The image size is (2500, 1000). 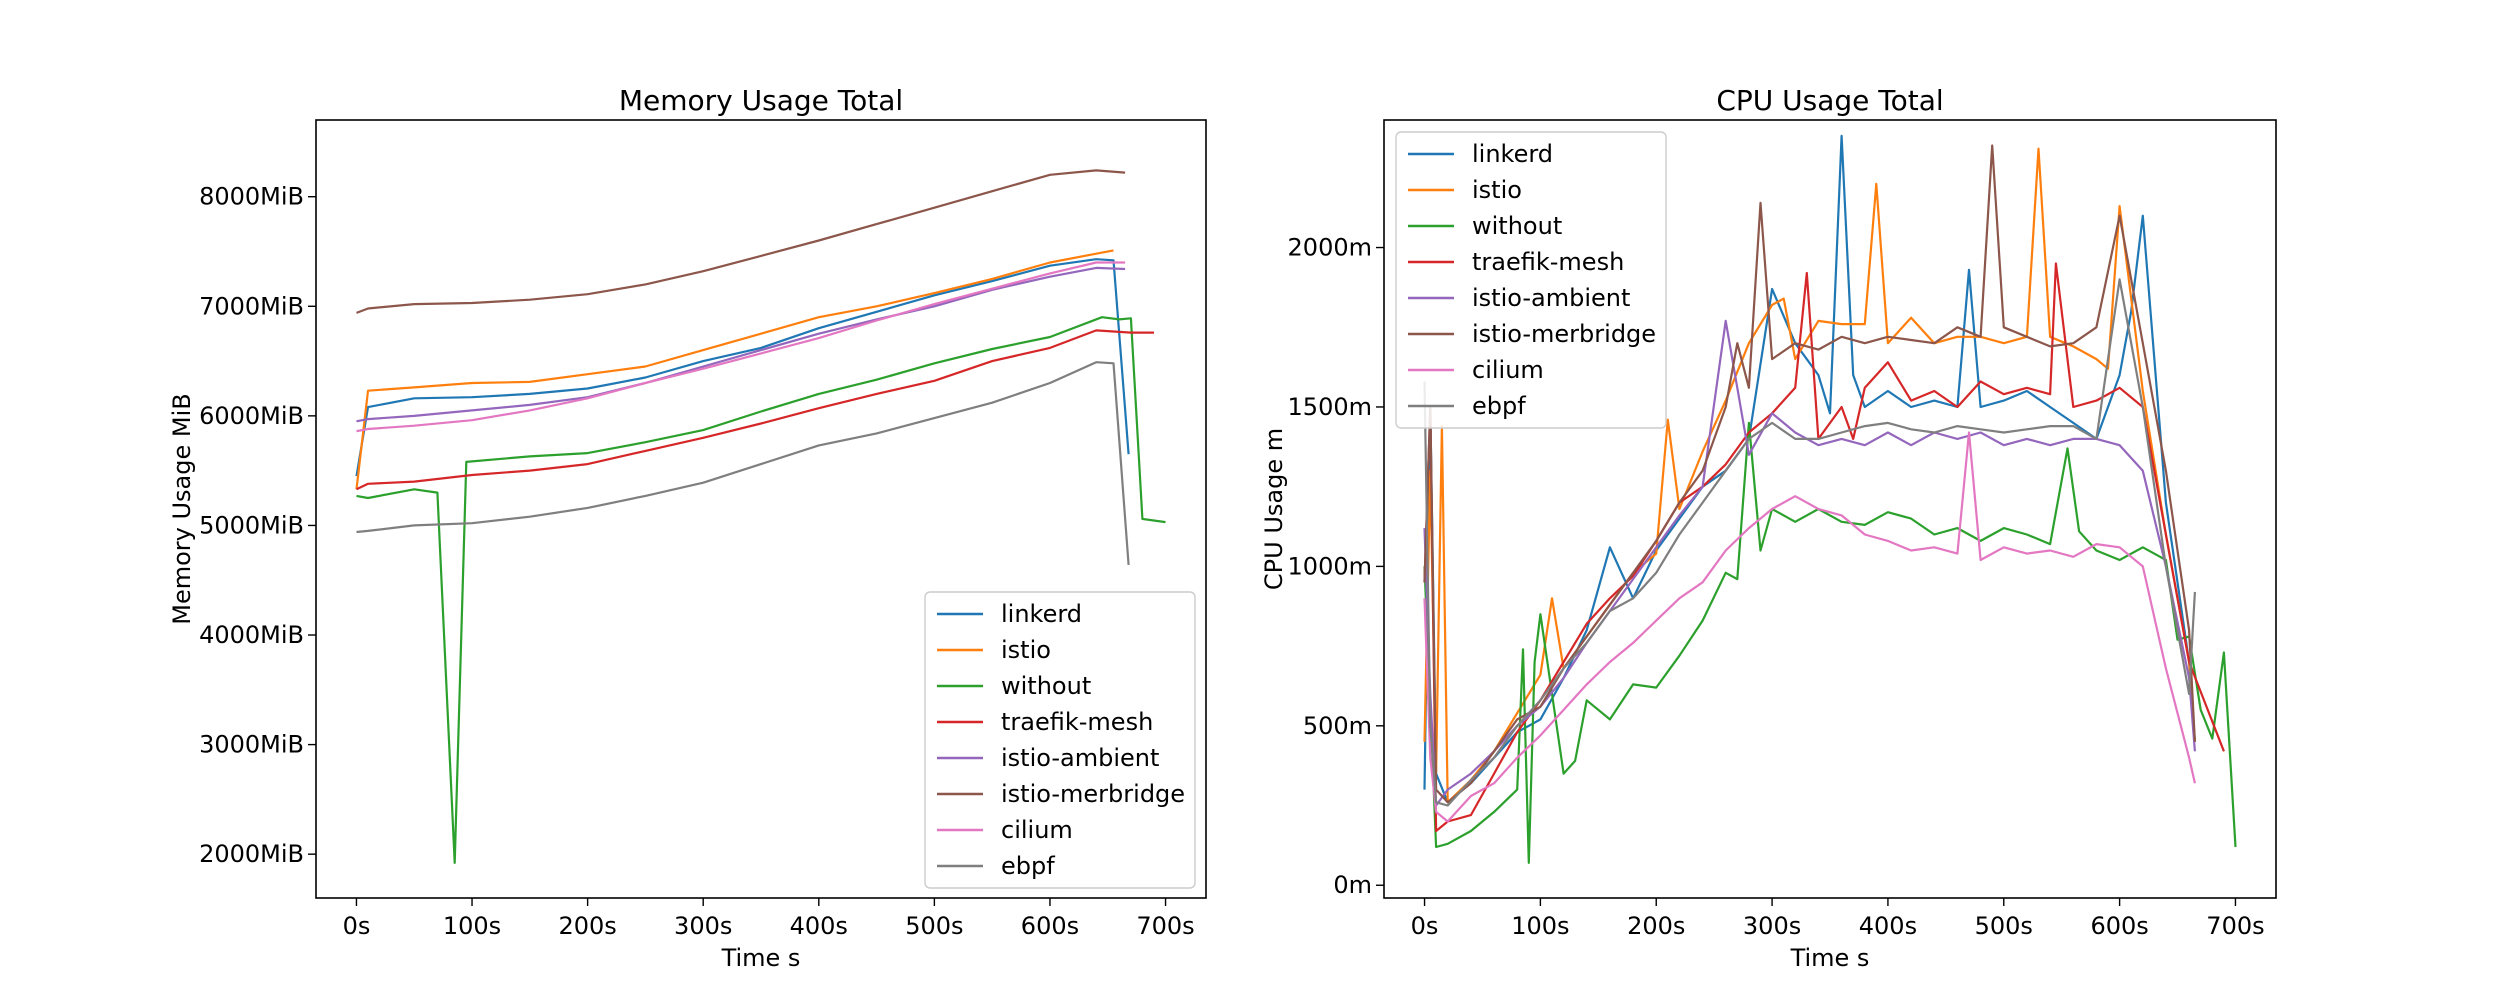 What do you see at coordinates (741, 241) in the screenshot?
I see `series-line-istio-merbridge` at bounding box center [741, 241].